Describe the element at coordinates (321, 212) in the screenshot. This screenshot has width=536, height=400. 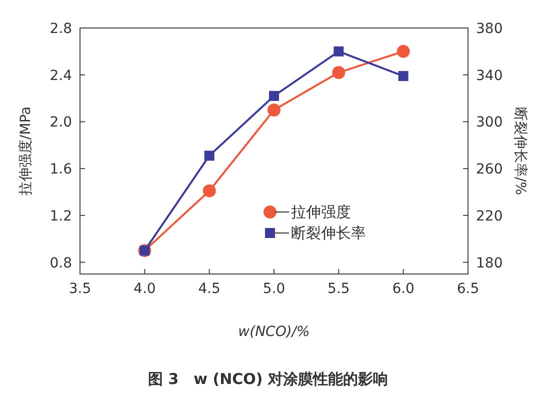
I see `legend-label: 拉伸强度` at that location.